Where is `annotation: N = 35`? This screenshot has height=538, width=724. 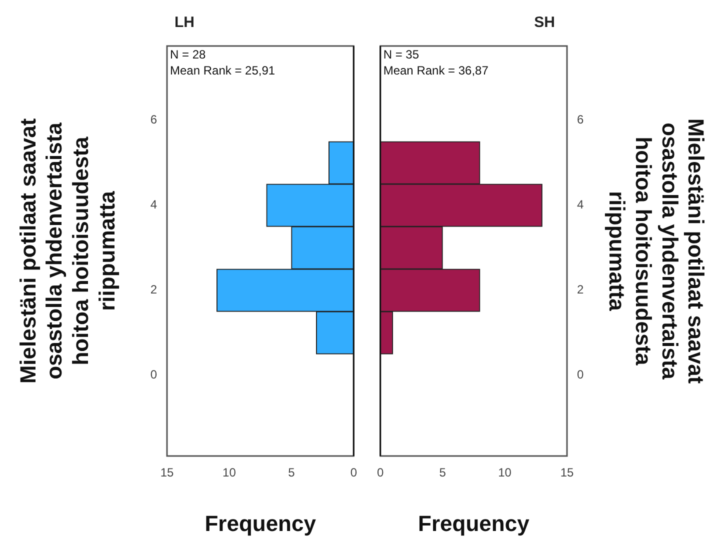
annotation: N = 35 is located at coordinates (401, 54).